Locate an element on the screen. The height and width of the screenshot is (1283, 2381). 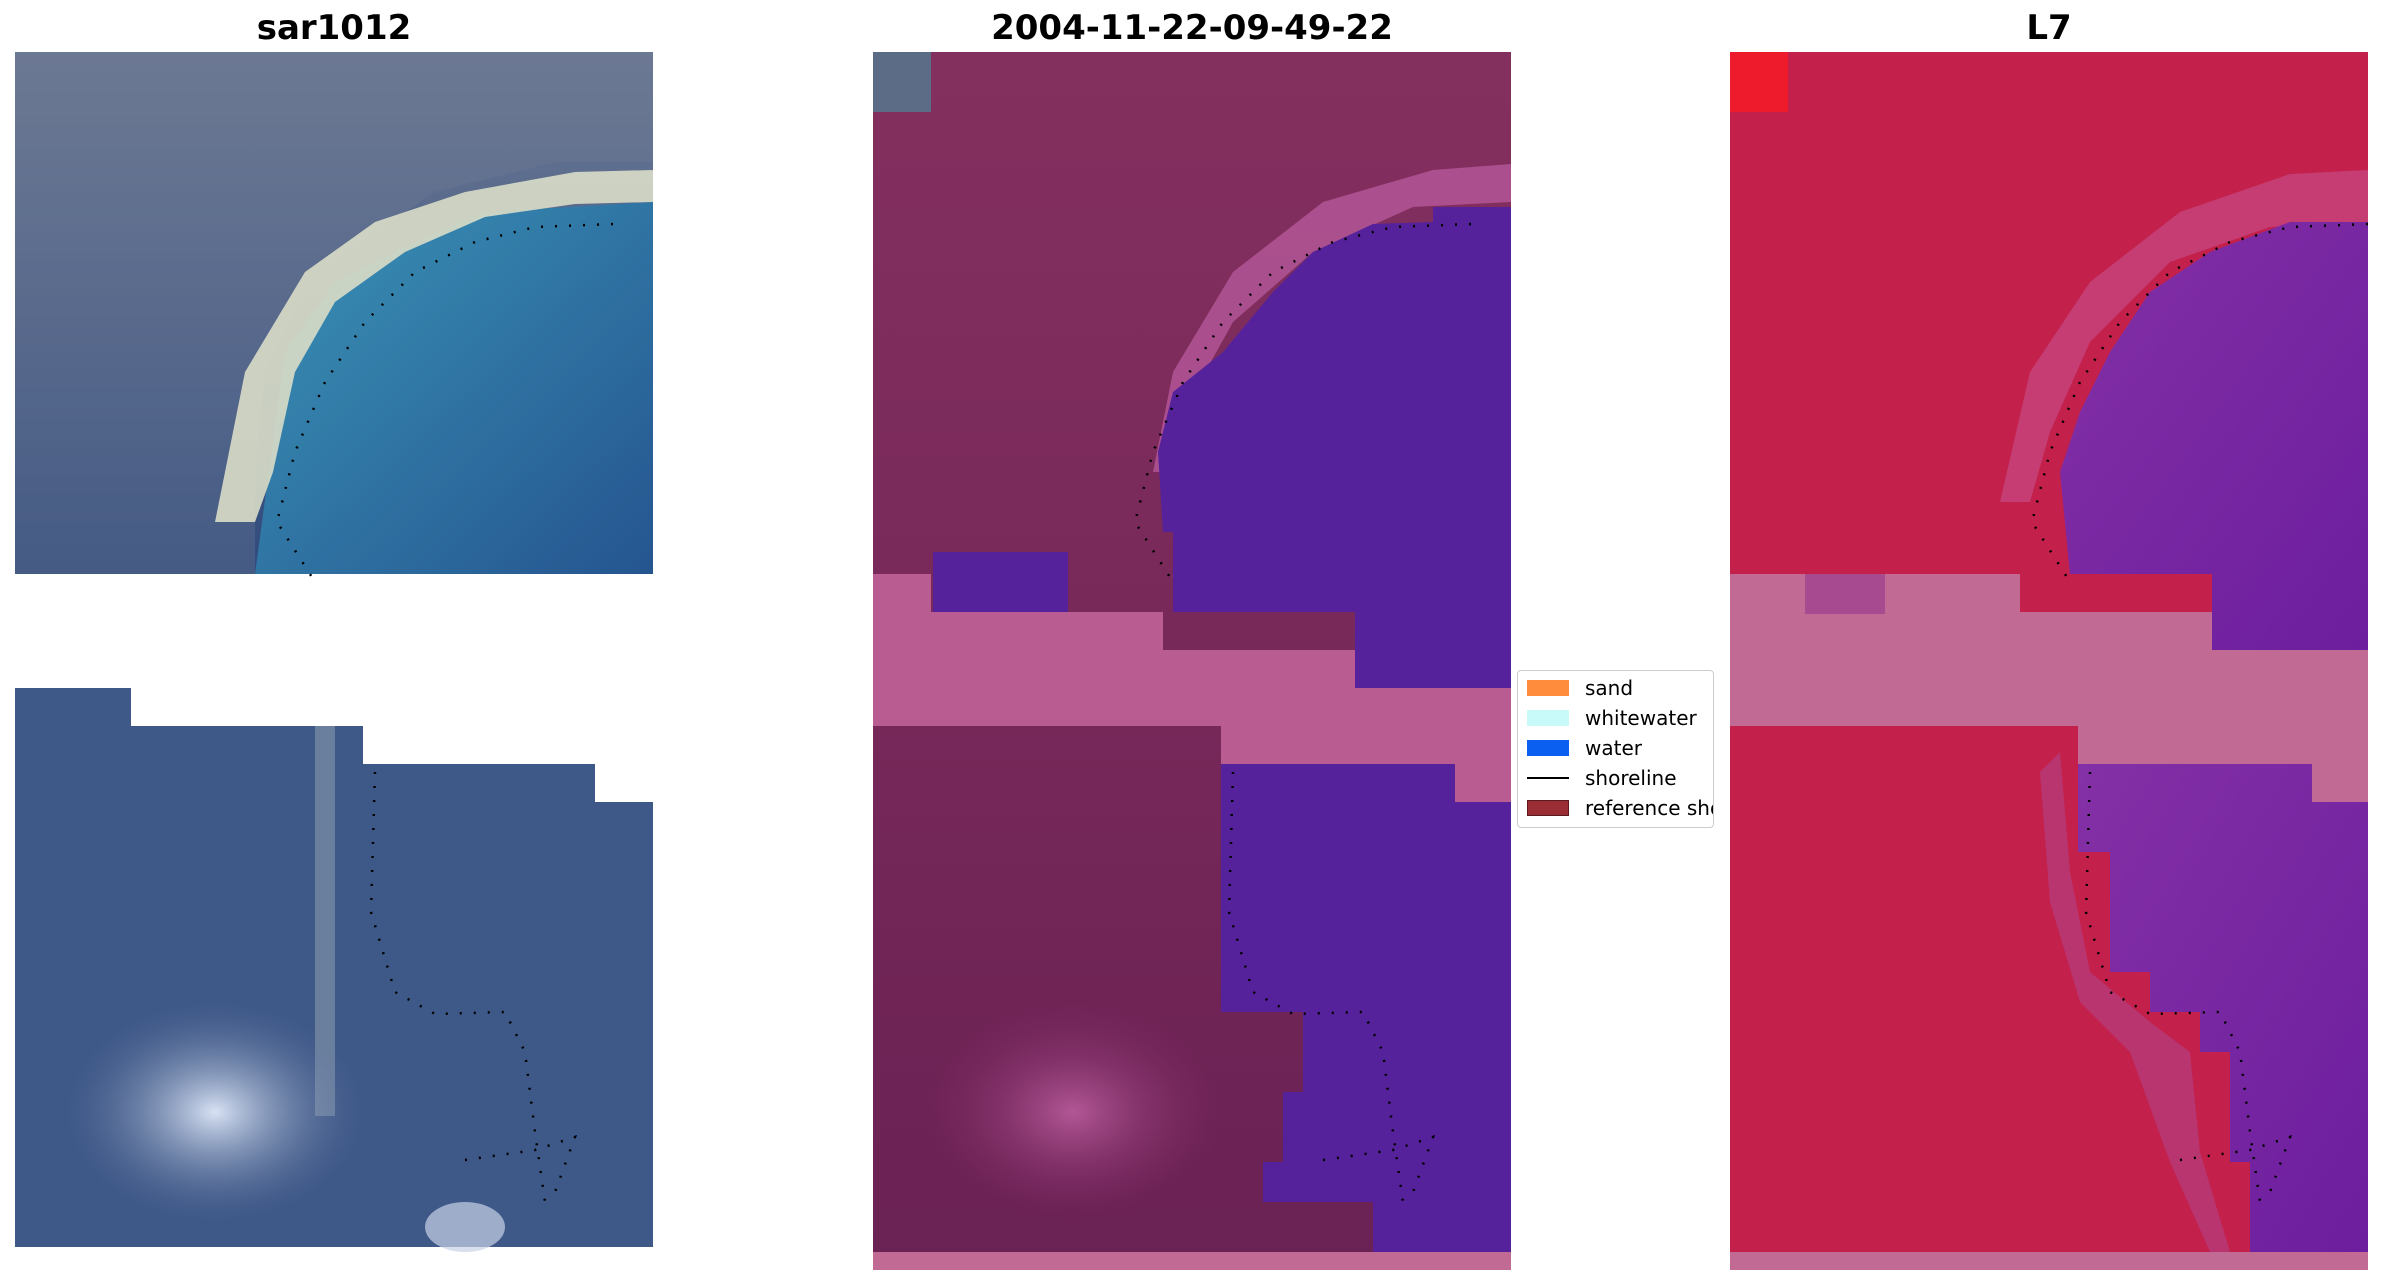
legend-item-shoreline: shoreline is located at coordinates (1602, 778).